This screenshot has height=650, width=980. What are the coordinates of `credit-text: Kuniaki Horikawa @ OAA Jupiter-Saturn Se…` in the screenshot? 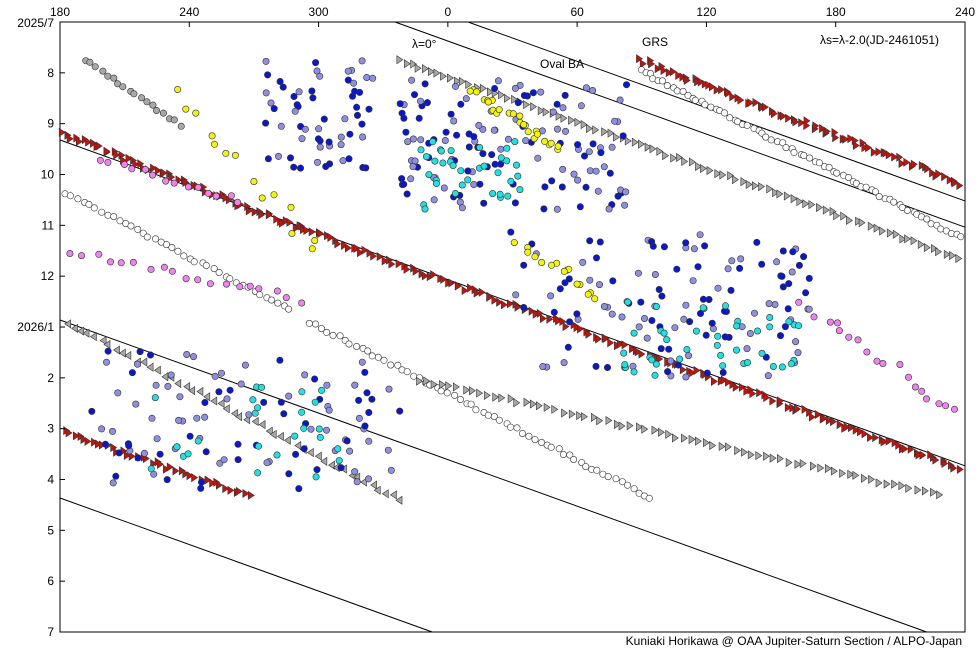 It's located at (793, 641).